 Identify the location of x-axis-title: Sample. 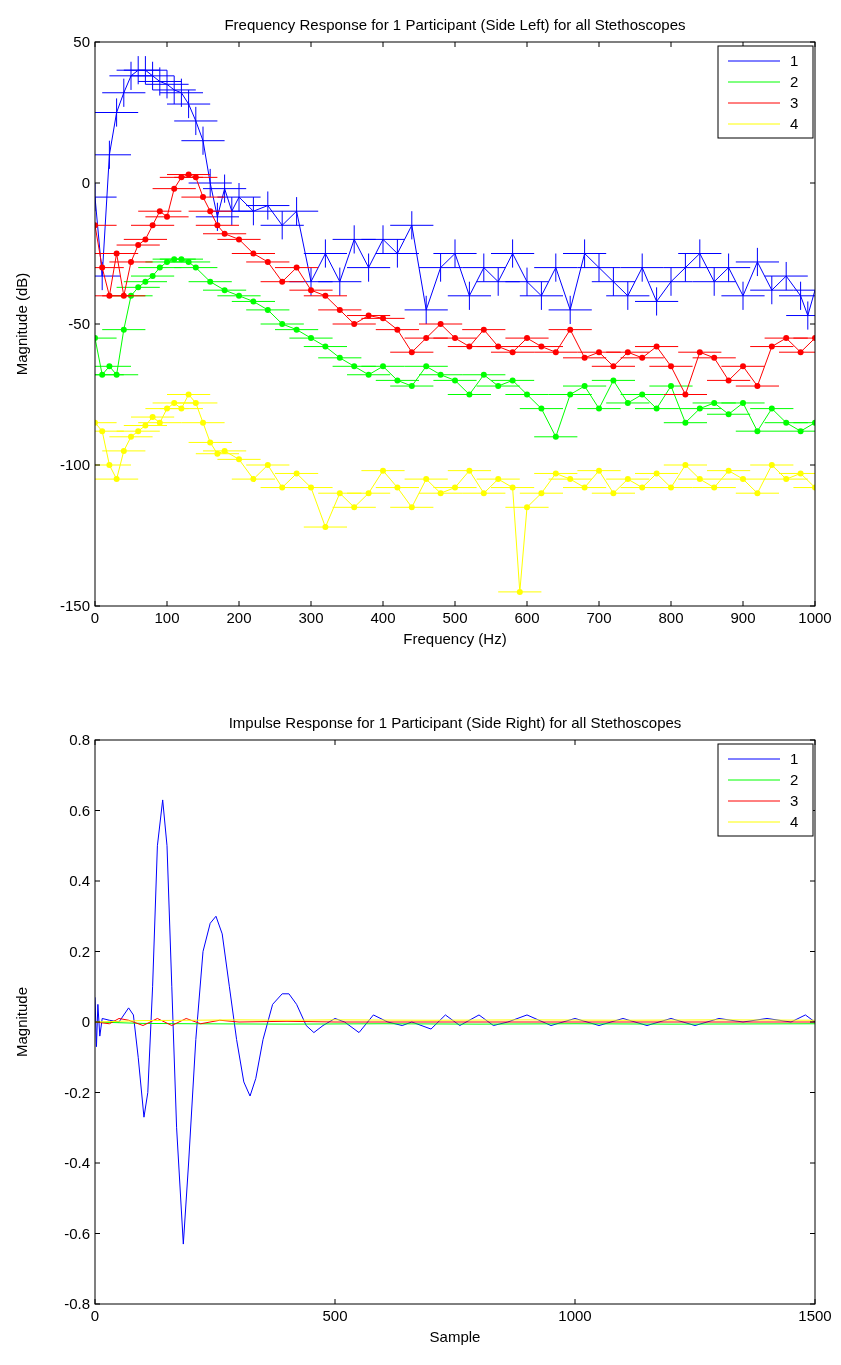
(455, 1336).